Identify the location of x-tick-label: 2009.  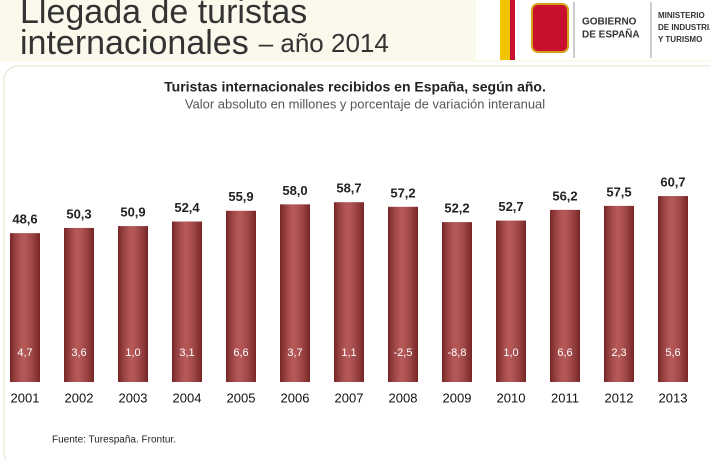
(457, 397).